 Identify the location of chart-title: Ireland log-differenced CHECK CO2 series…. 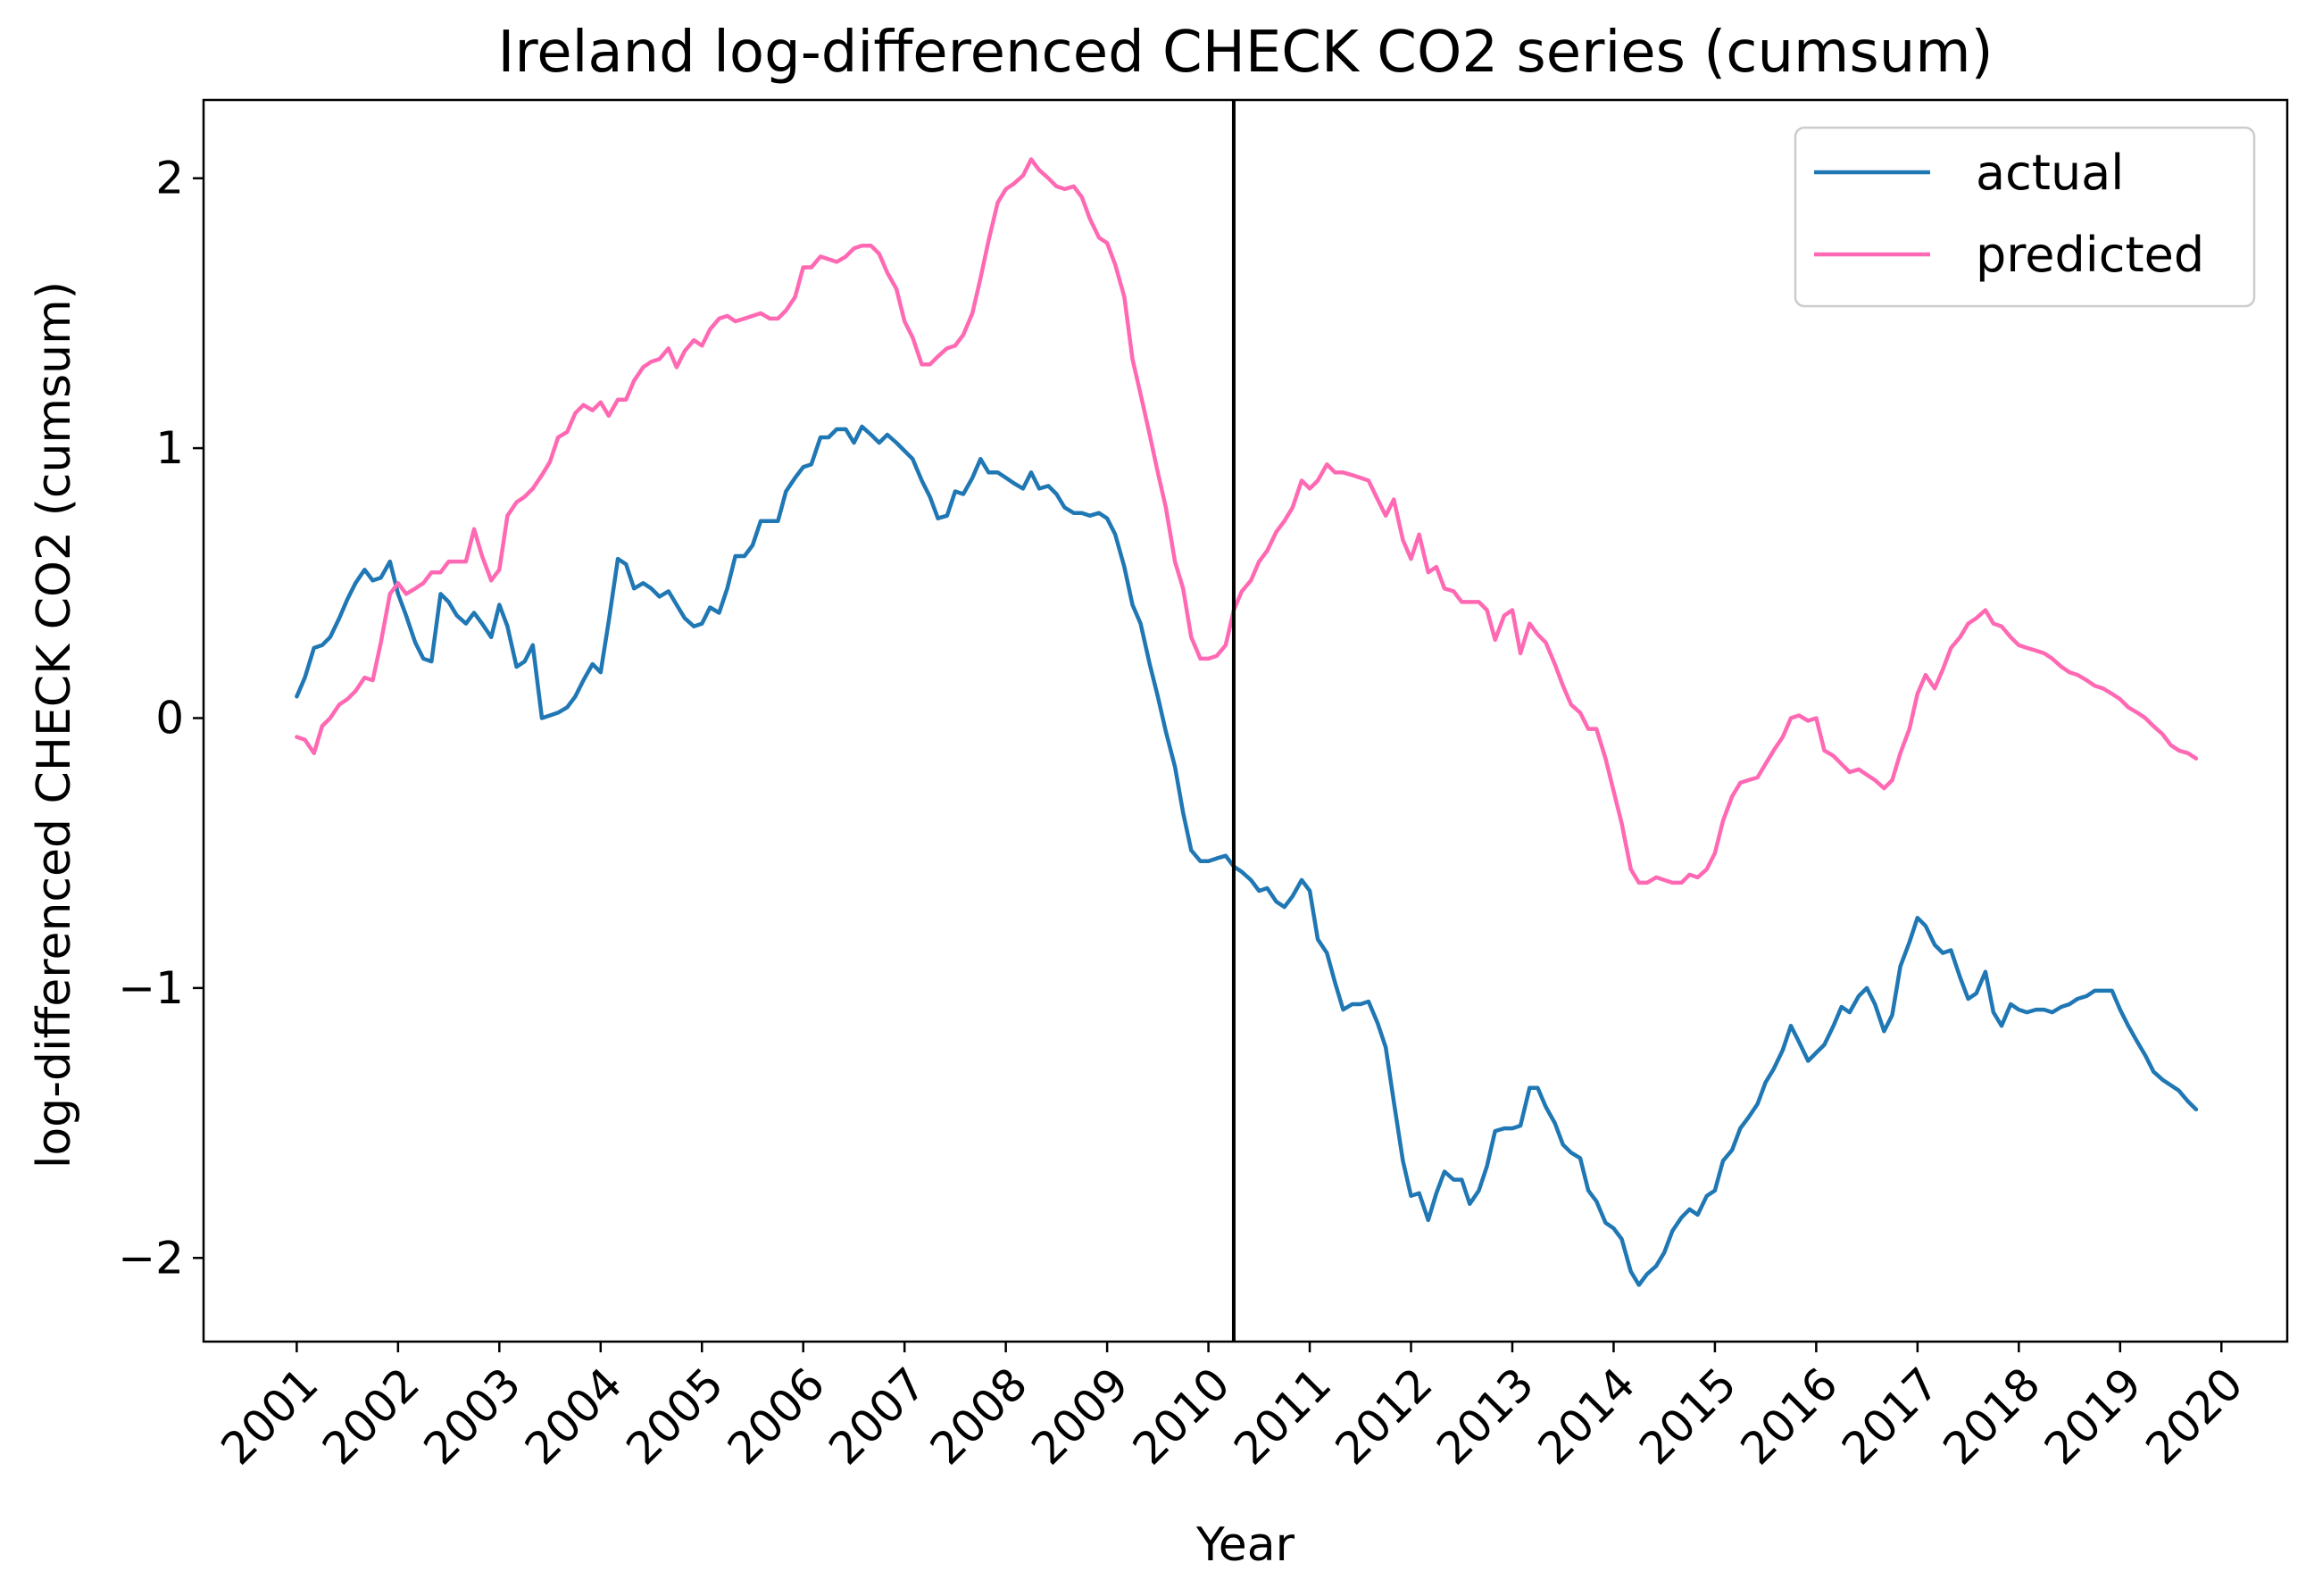
(1245, 53).